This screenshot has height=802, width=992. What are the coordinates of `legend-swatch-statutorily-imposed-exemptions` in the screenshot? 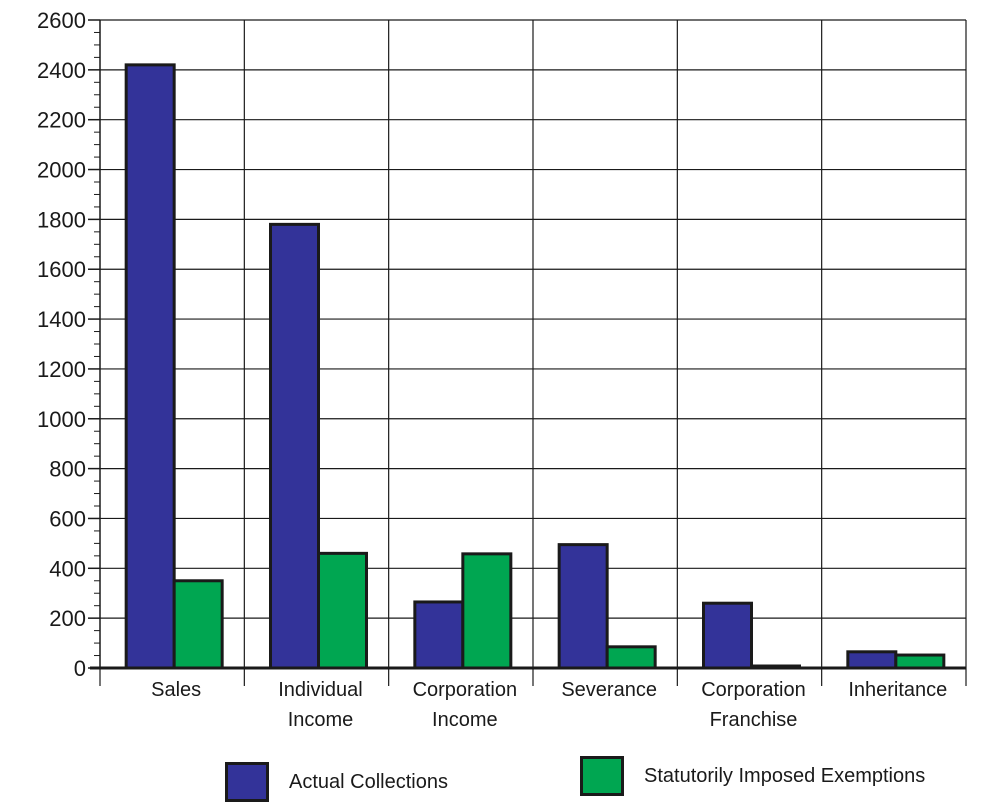 It's located at (602, 776).